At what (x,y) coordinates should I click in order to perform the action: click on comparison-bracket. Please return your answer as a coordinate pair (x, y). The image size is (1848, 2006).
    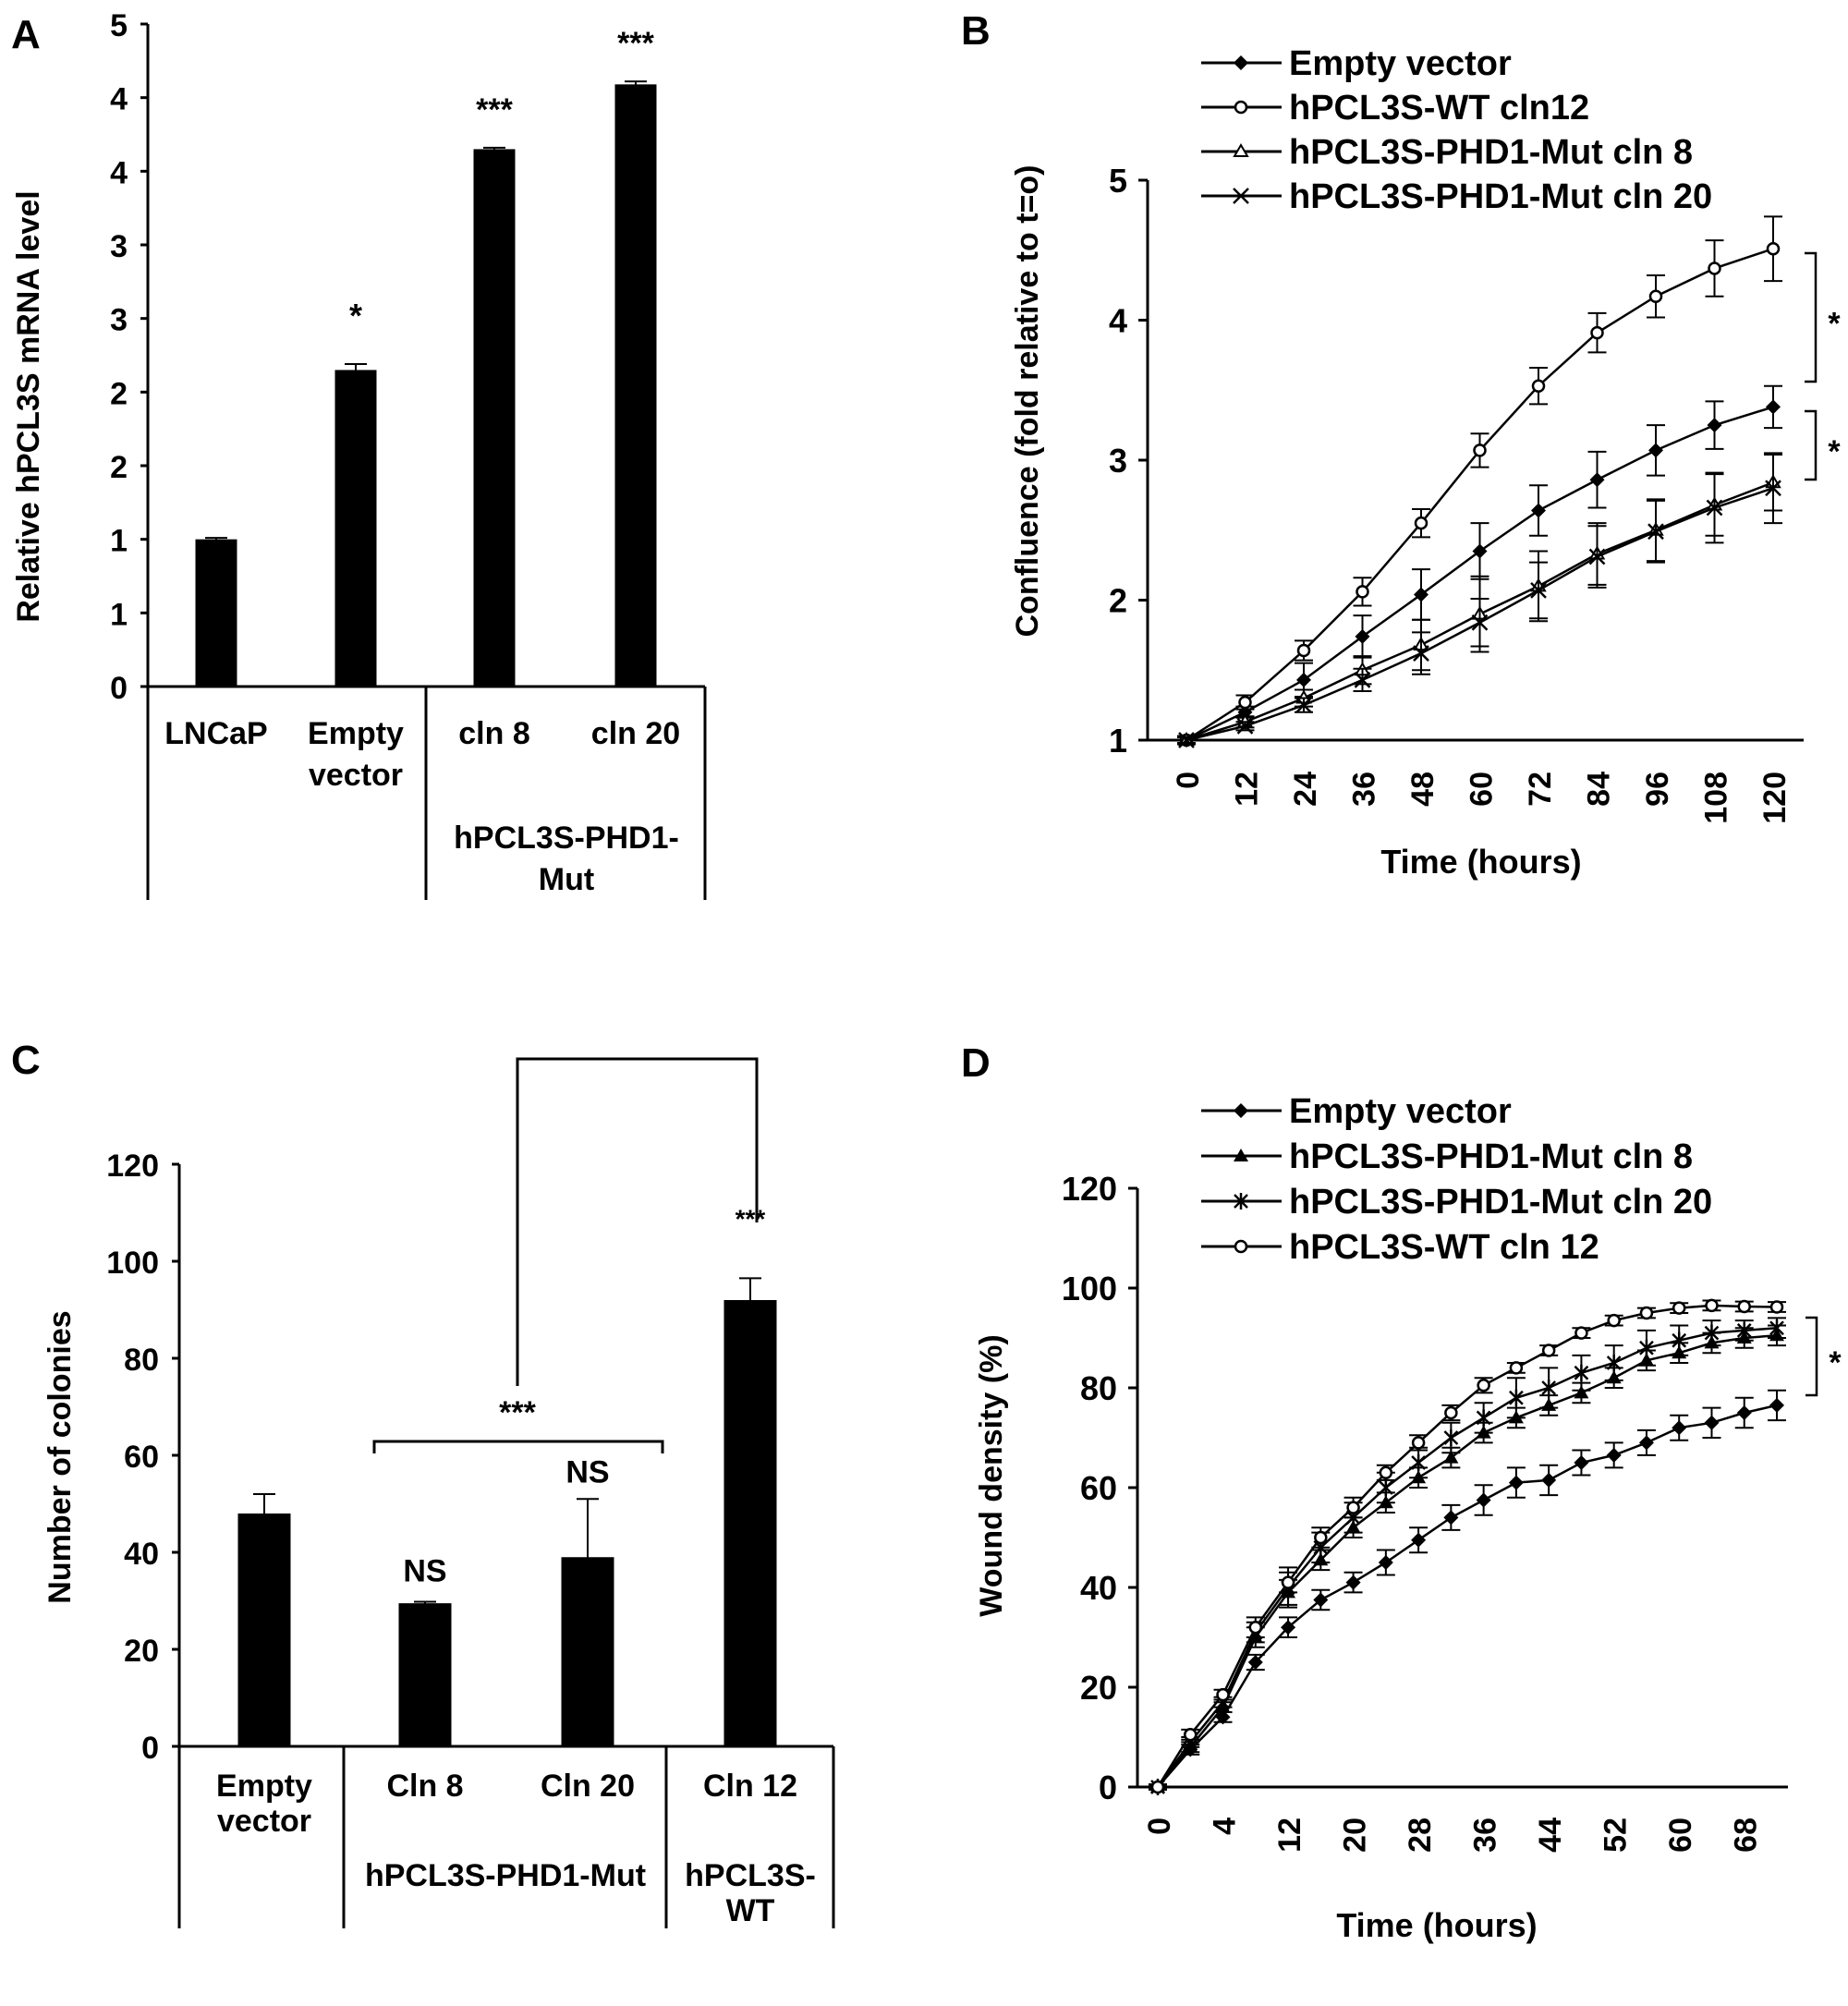
    Looking at the image, I should click on (637, 1221).